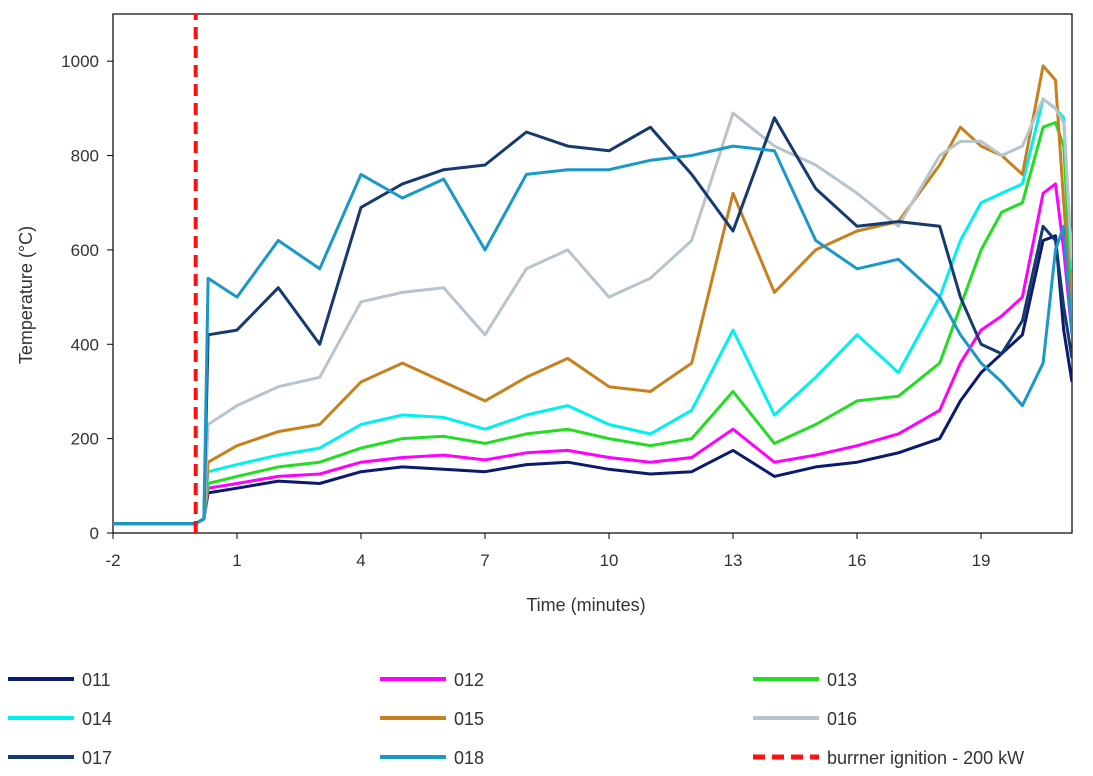 The width and height of the screenshot is (1093, 776). Describe the element at coordinates (97, 719) in the screenshot. I see `legend-label: 014` at that location.